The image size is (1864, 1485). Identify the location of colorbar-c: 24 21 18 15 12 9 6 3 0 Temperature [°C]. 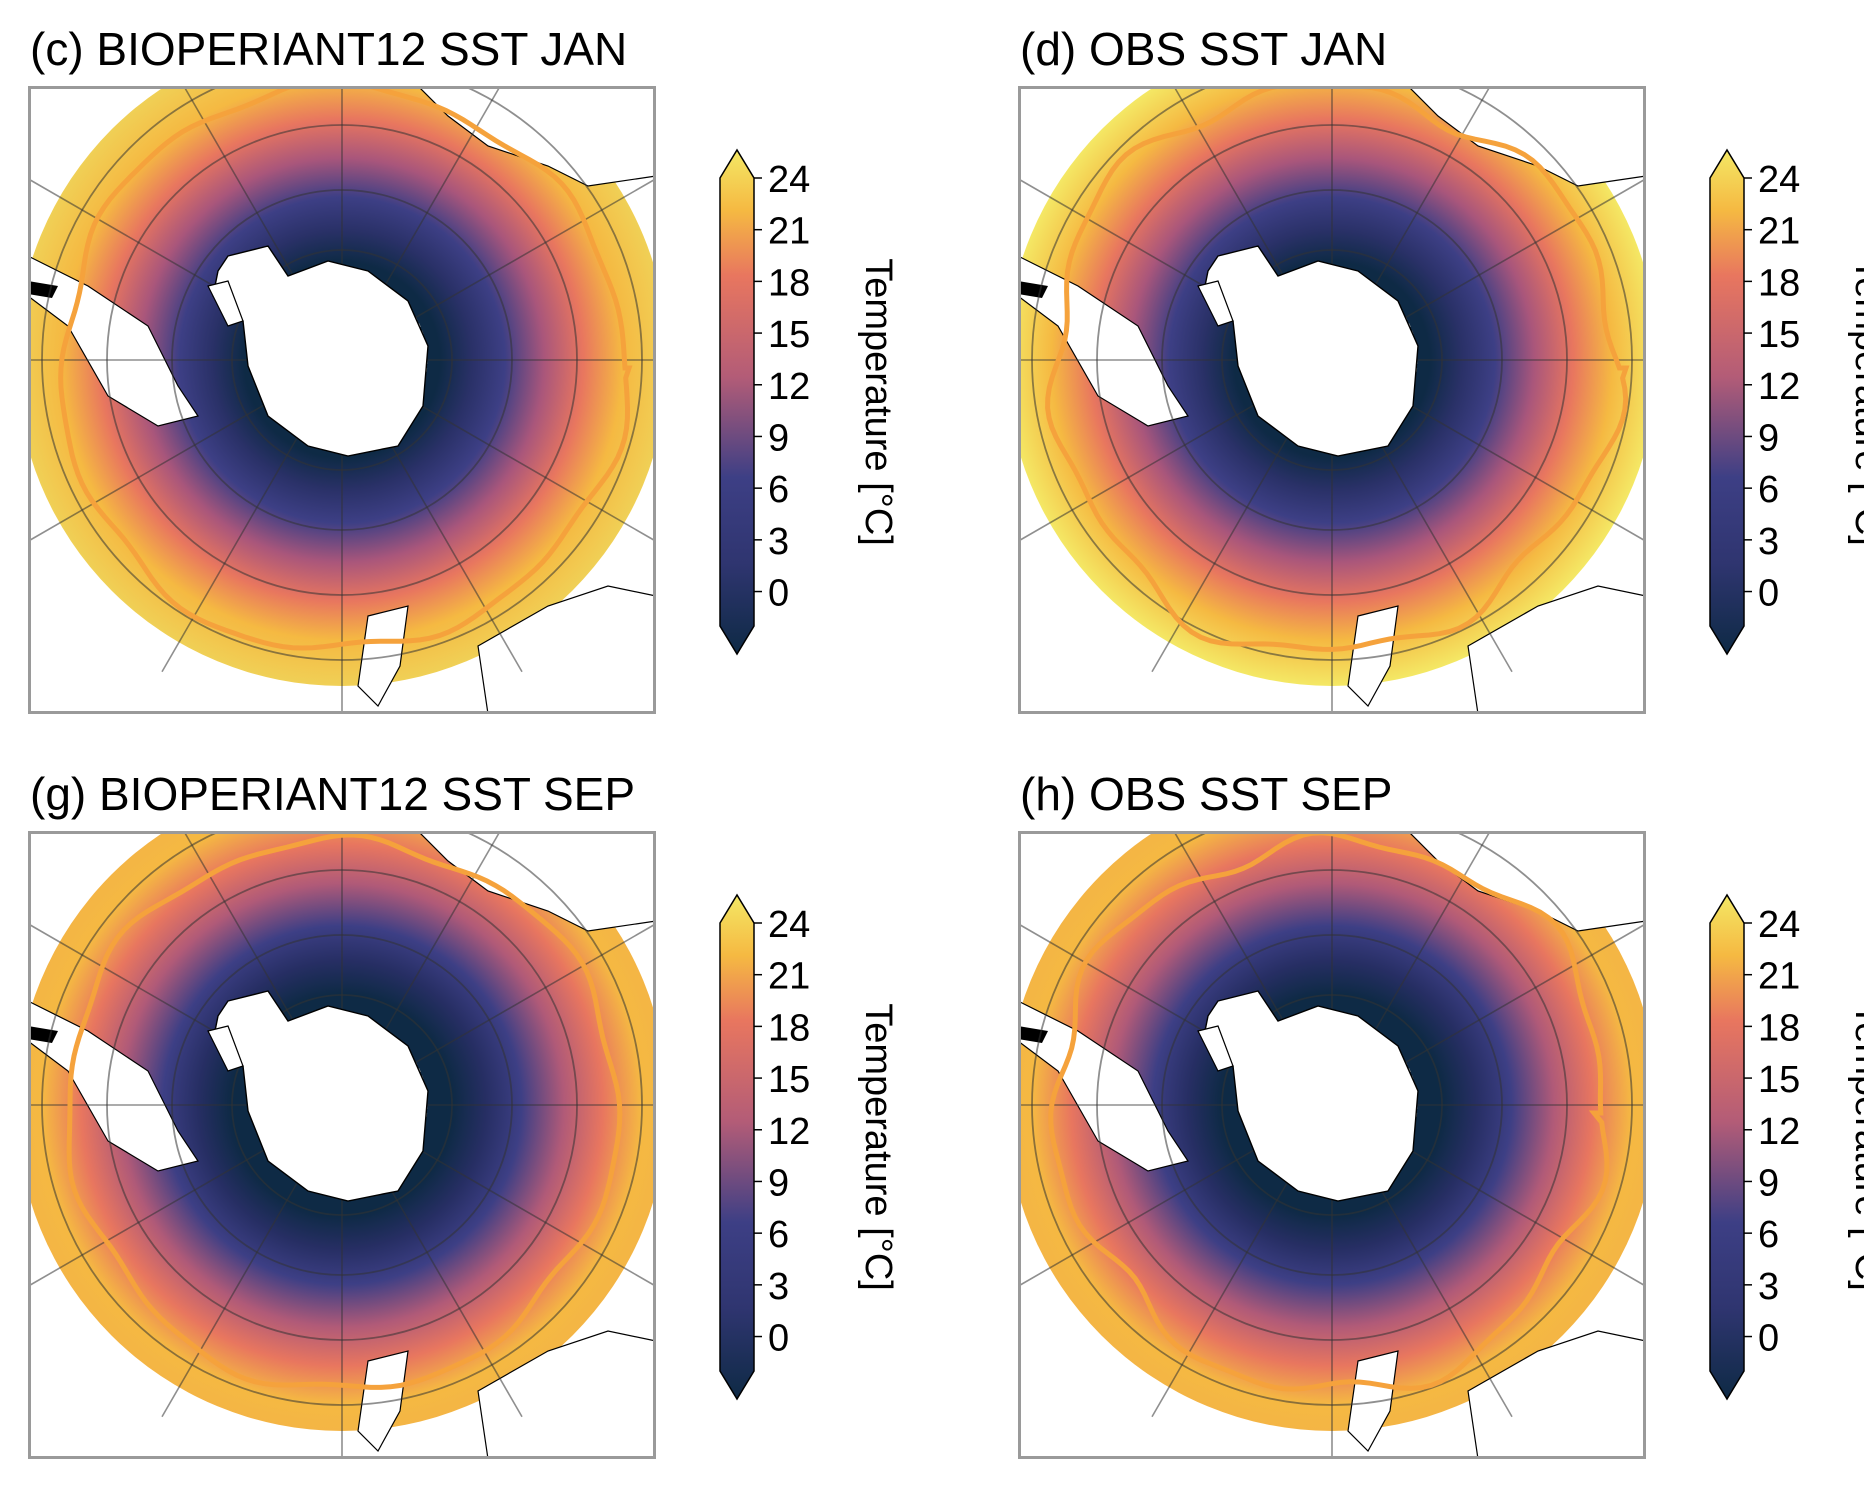
(809, 402).